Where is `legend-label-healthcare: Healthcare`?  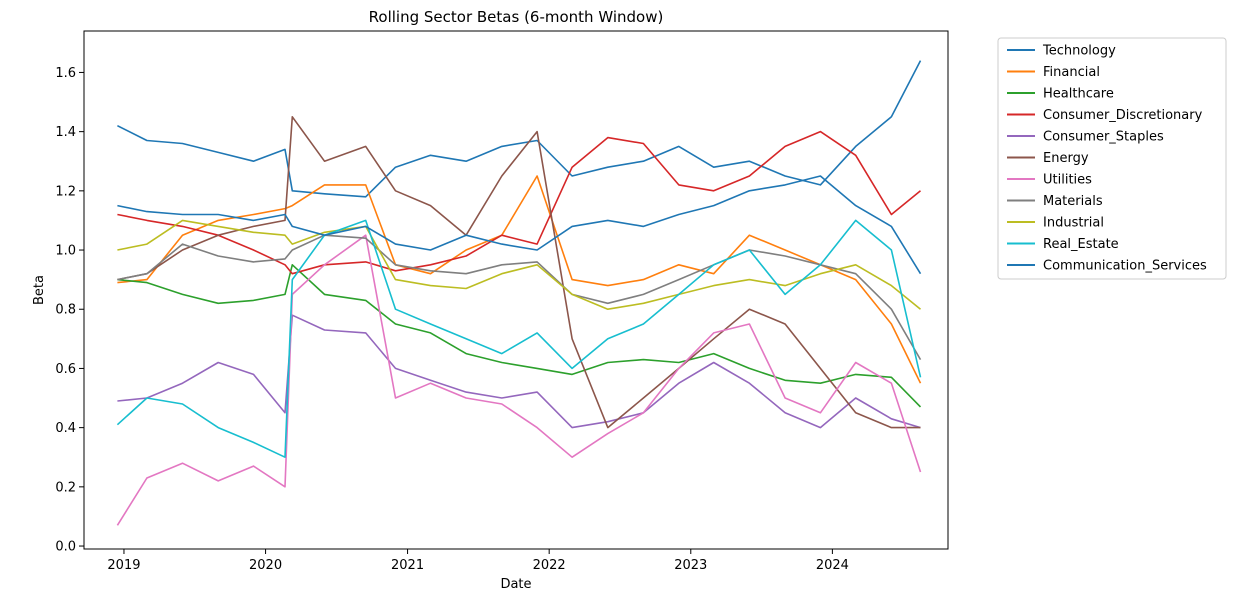 legend-label-healthcare: Healthcare is located at coordinates (1078, 94).